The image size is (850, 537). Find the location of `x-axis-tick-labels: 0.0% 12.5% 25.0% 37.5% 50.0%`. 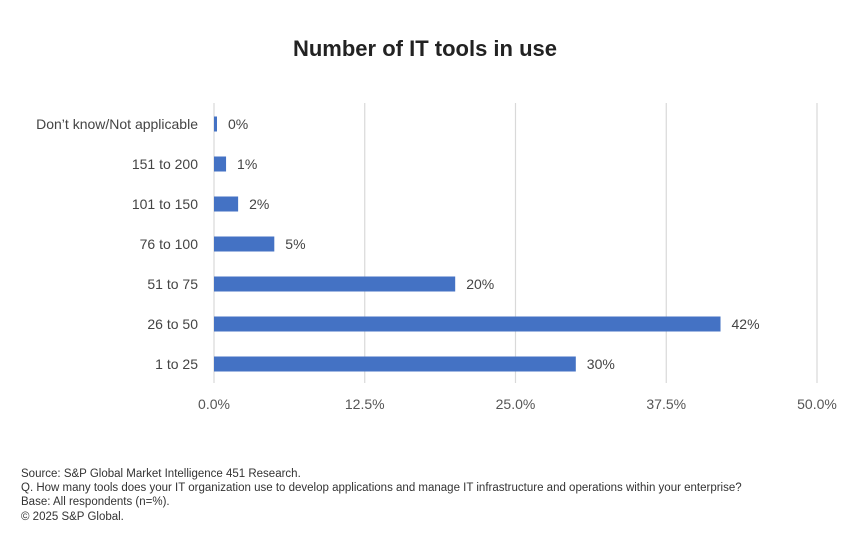

x-axis-tick-labels: 0.0% 12.5% 25.0% 37.5% 50.0% is located at coordinates (517, 404).